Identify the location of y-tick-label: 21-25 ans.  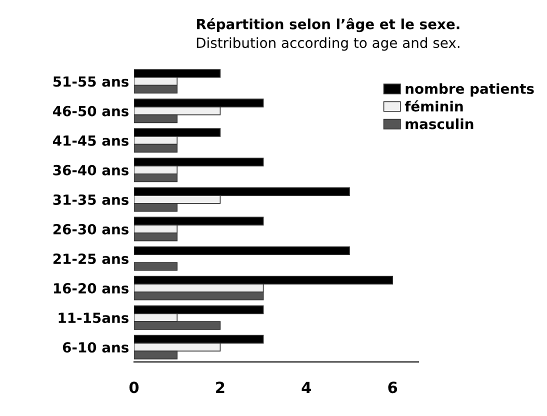
(90, 259).